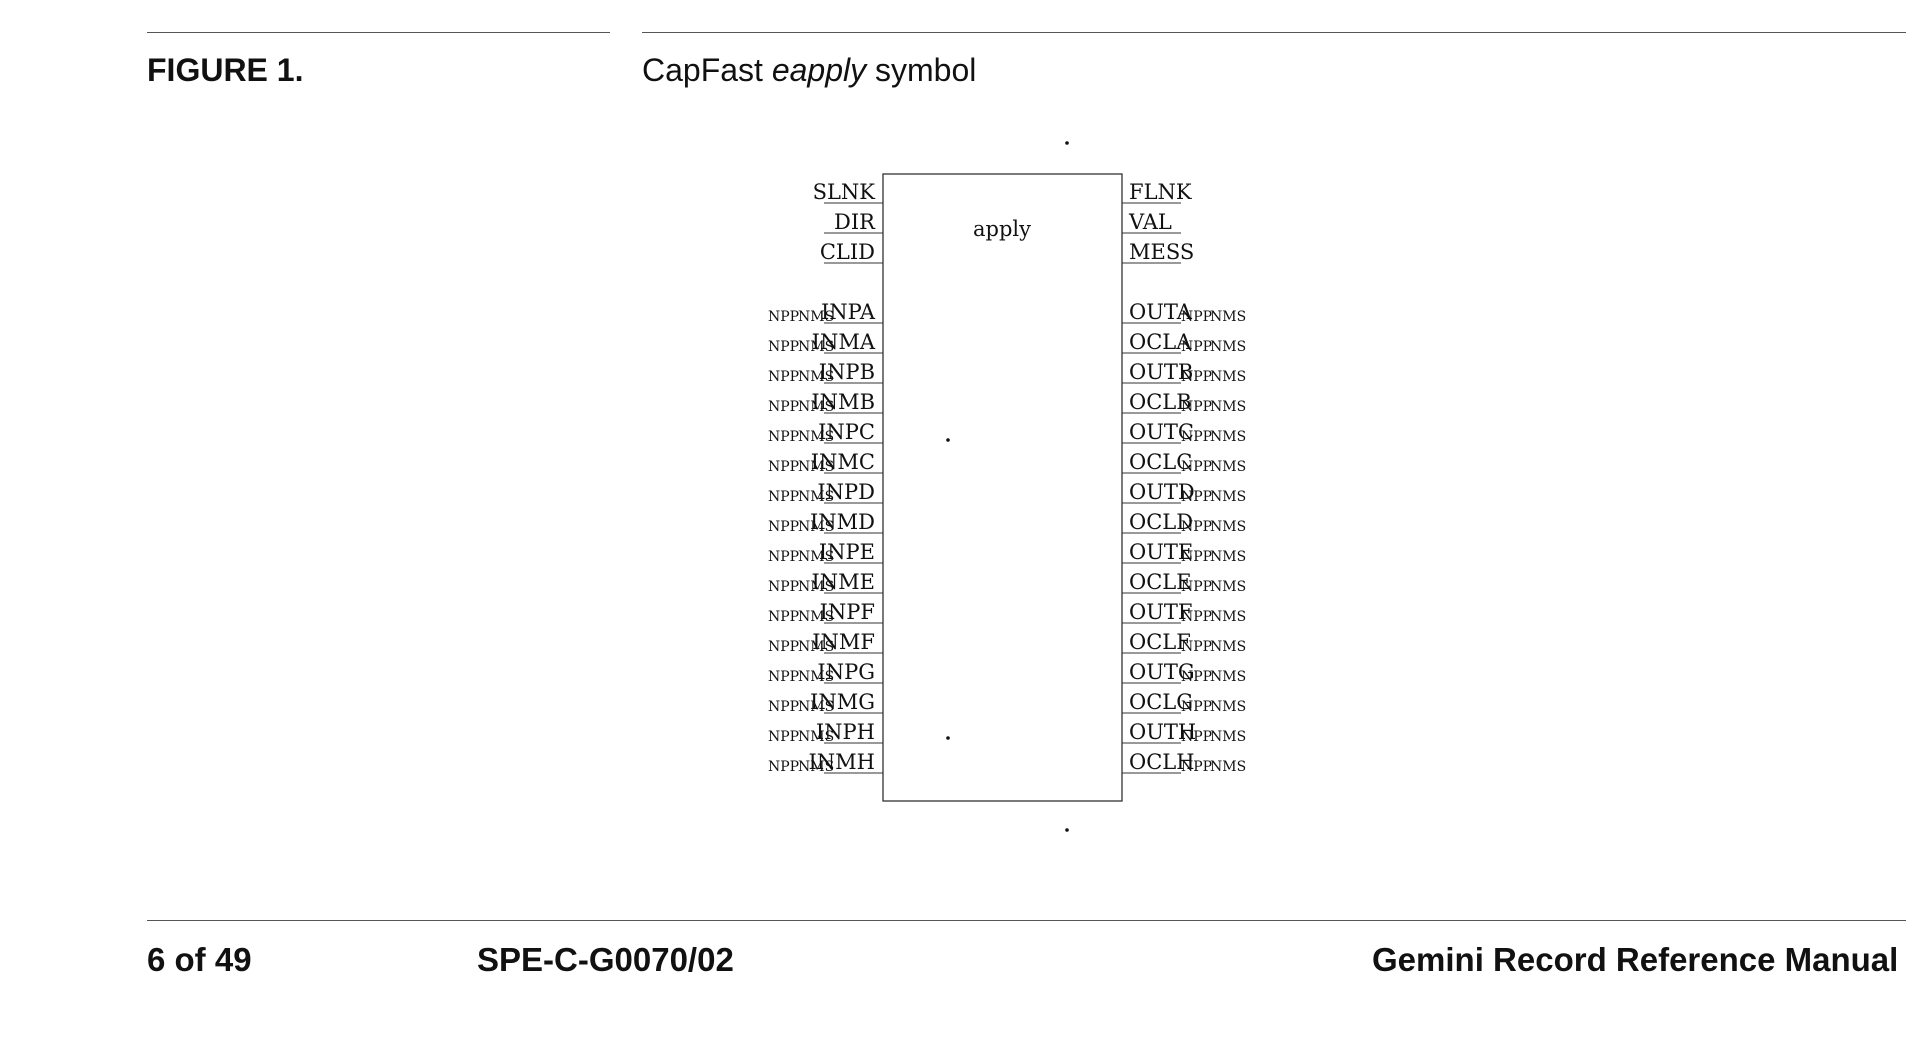 The image size is (1906, 1042). I want to click on caption-emphasis: eapply, so click(819, 70).